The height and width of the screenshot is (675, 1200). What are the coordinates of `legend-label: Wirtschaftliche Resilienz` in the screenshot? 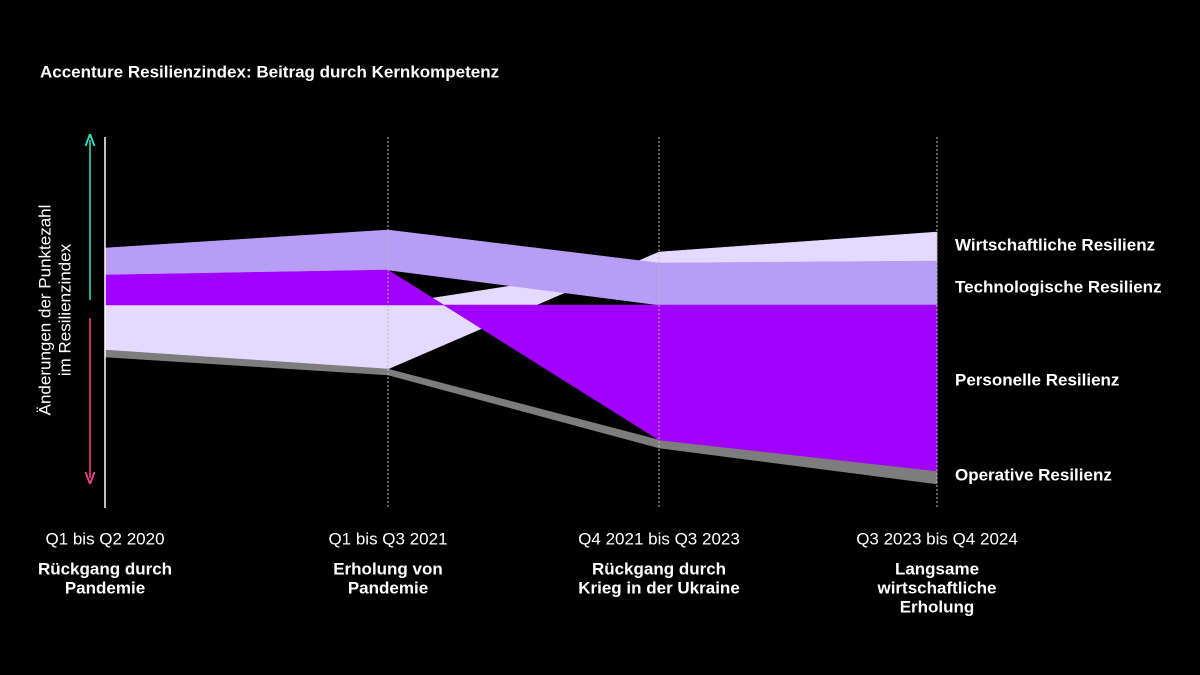 It's located at (1055, 244).